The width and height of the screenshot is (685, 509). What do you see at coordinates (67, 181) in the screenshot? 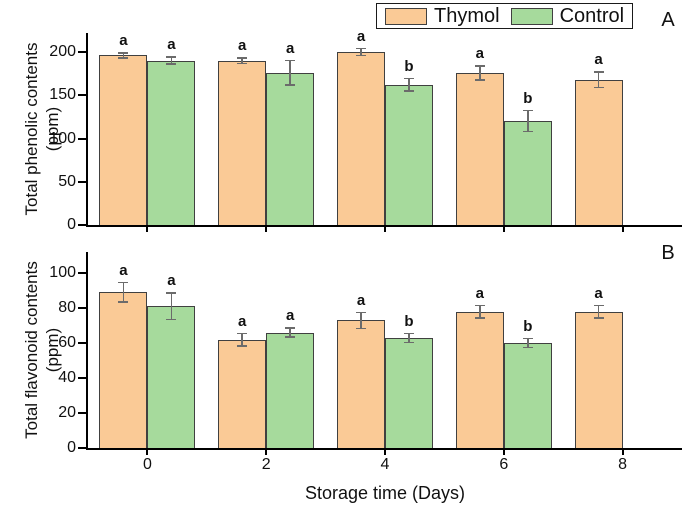
I see `y-tick-label: 50` at bounding box center [67, 181].